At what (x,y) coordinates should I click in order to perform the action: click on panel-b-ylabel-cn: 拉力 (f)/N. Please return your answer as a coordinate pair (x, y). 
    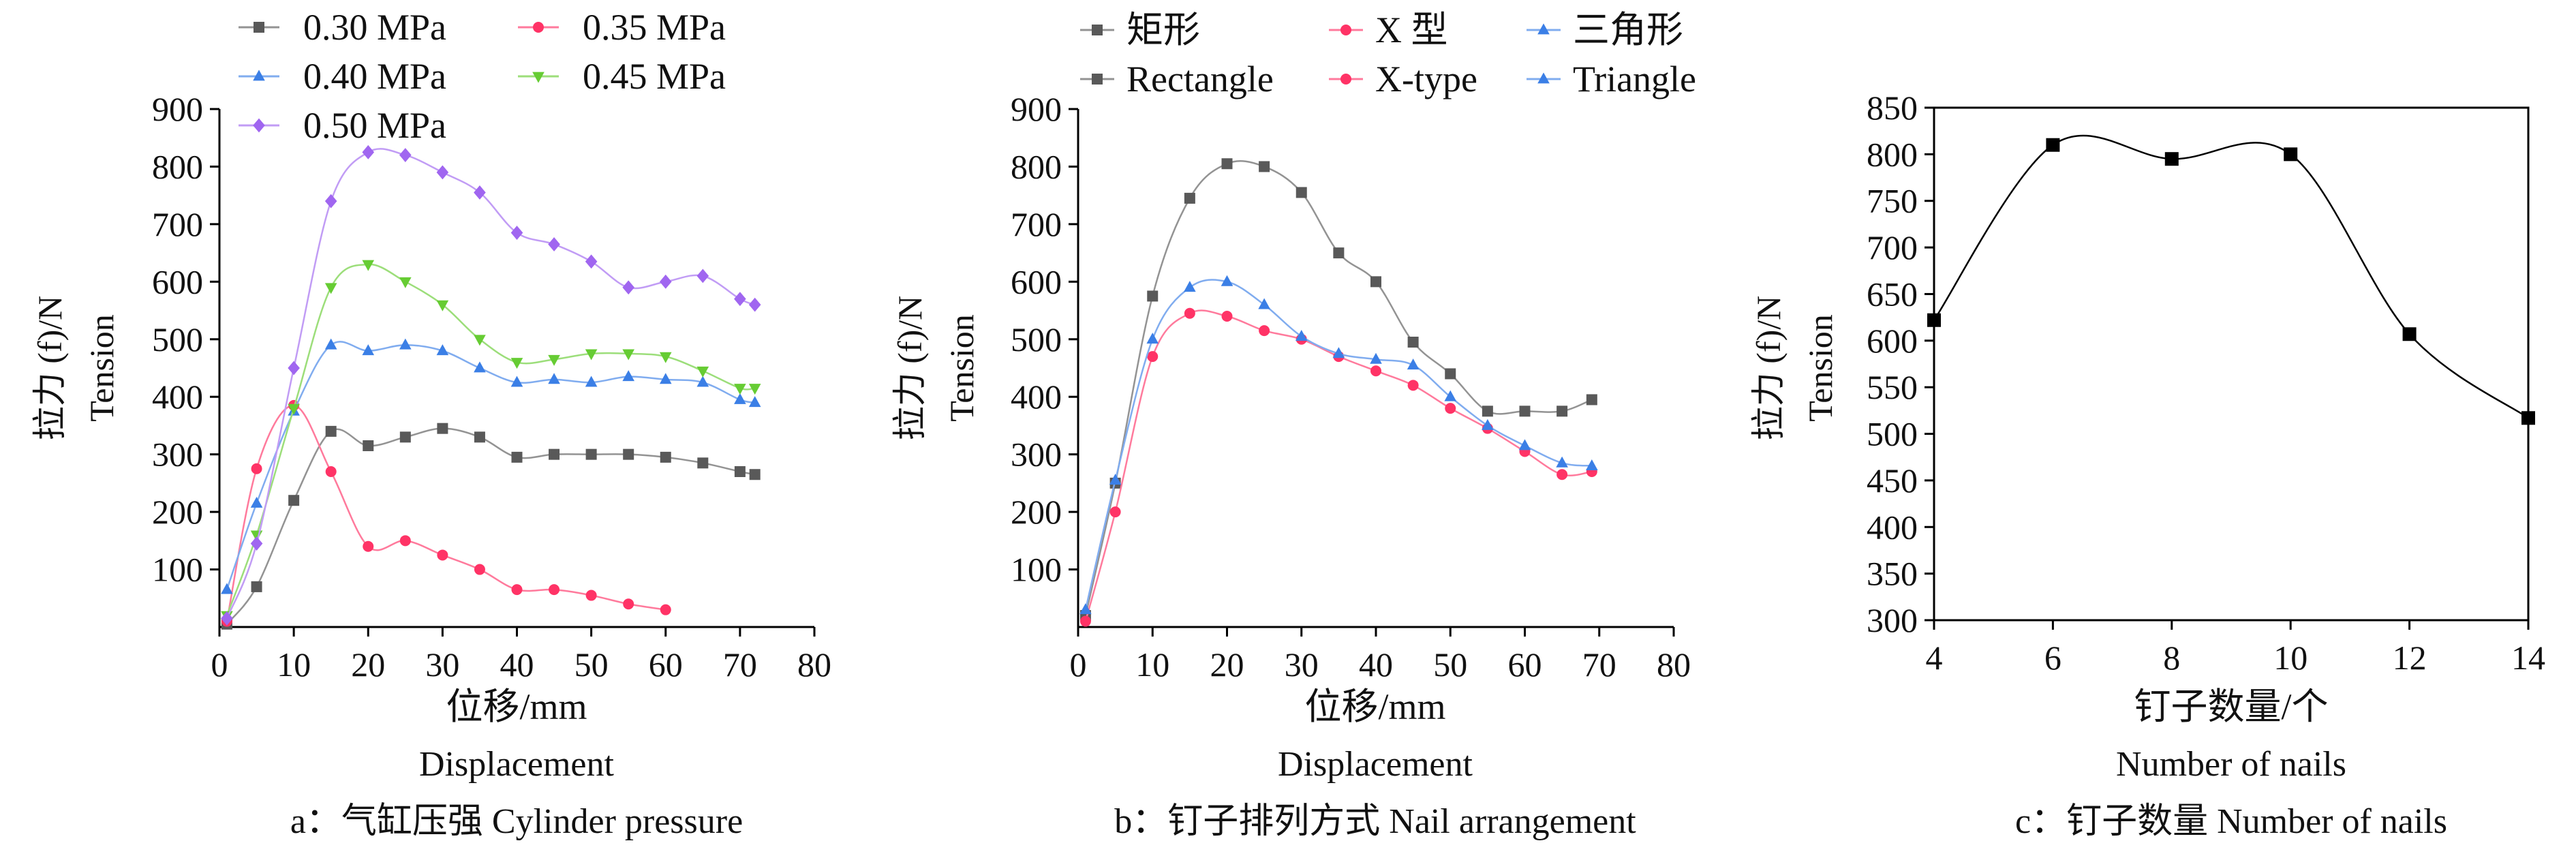
    Looking at the image, I should click on (910, 368).